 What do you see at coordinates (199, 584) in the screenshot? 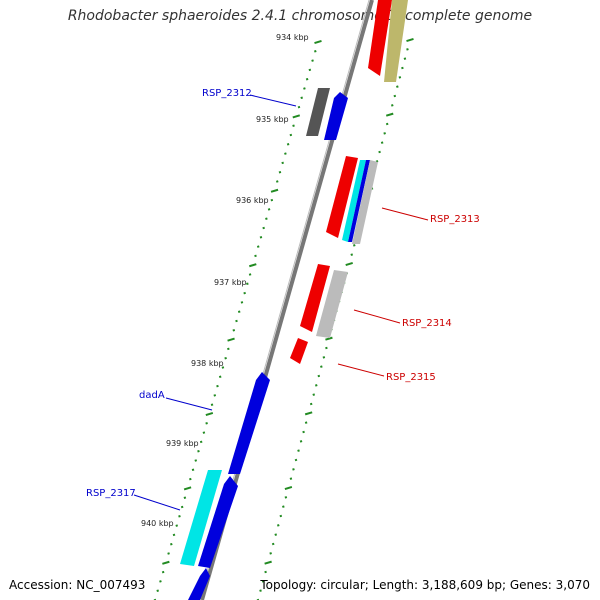
I see `gene-blue-bottom` at bounding box center [199, 584].